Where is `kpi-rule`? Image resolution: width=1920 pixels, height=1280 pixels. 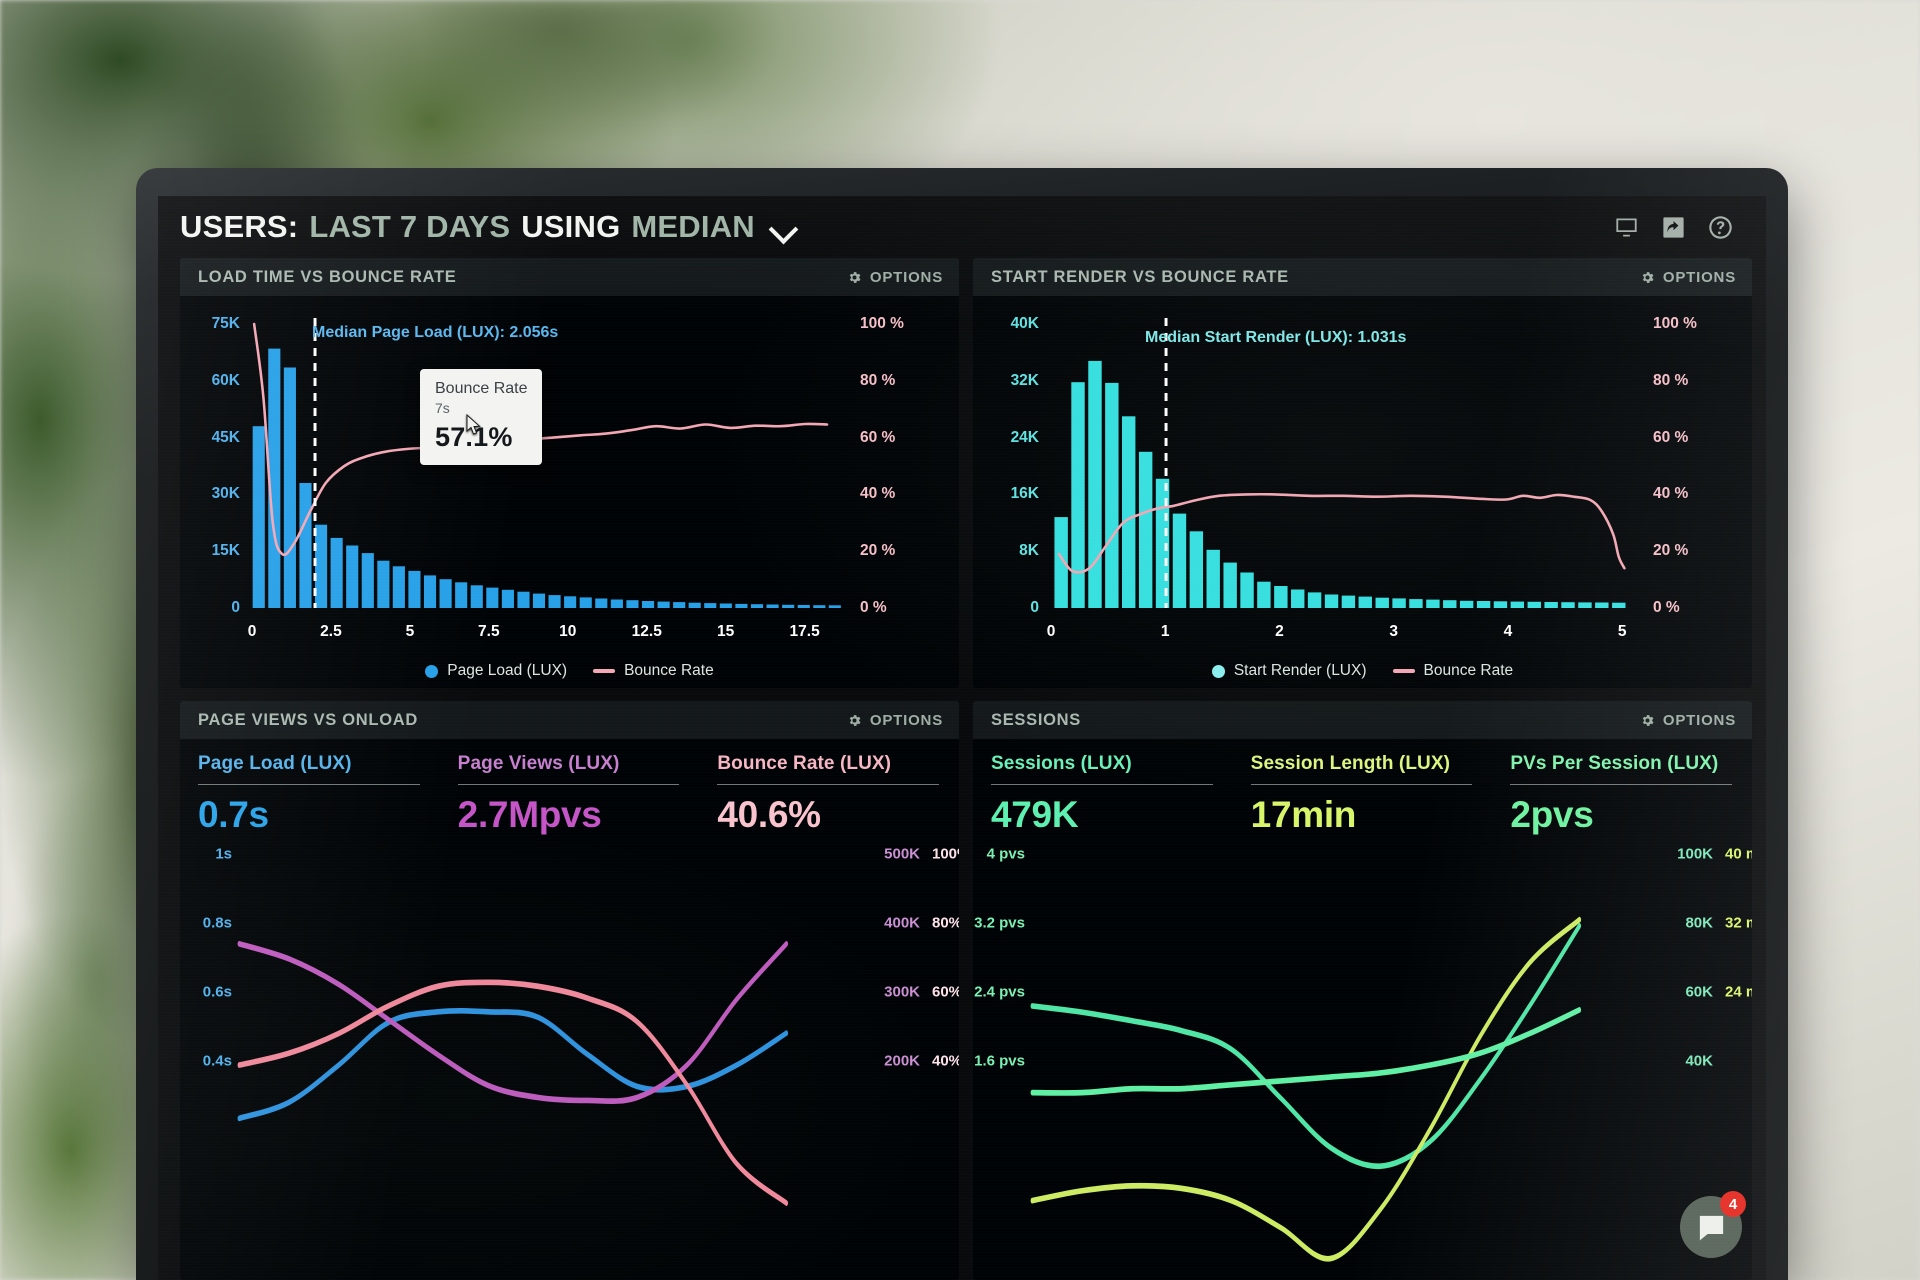
kpi-rule is located at coordinates (568, 784).